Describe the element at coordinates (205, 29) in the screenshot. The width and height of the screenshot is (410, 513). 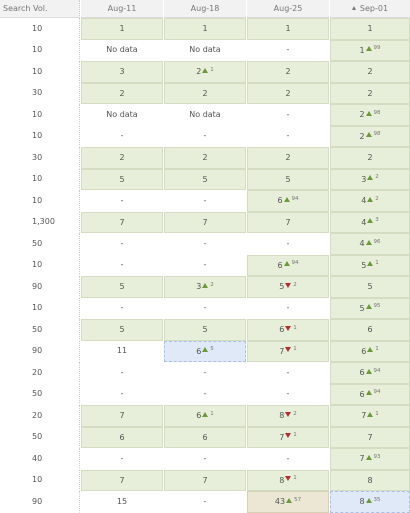
I see `rank-value: 1` at that location.